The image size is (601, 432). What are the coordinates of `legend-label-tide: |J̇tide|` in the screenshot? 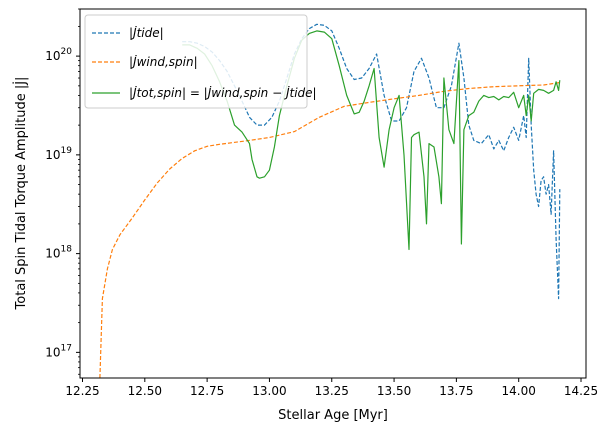 It's located at (146, 33).